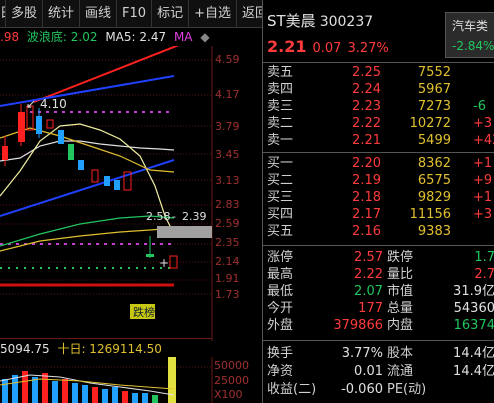 This screenshot has height=403, width=494. Describe the element at coordinates (380, 371) in the screenshot. I see `stat-row: 净资 0.01 流通 14.4亿` at that location.